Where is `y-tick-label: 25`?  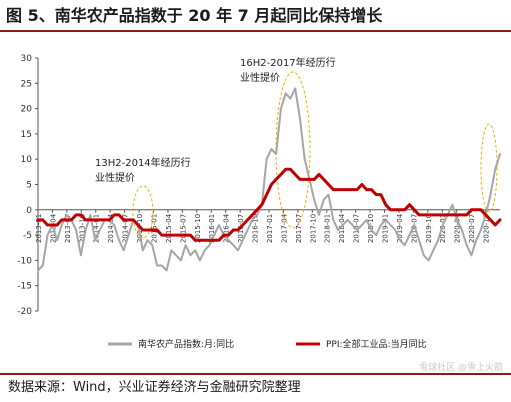
y-tick-label: 25 is located at coordinates (26, 84).